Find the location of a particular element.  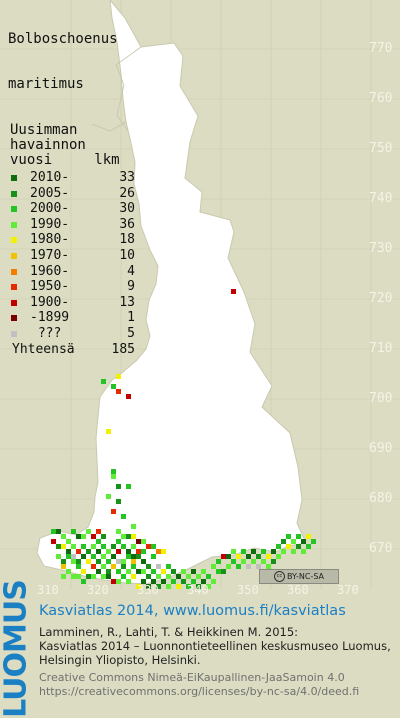

x-axis-label: 350 is located at coordinates (248, 590).